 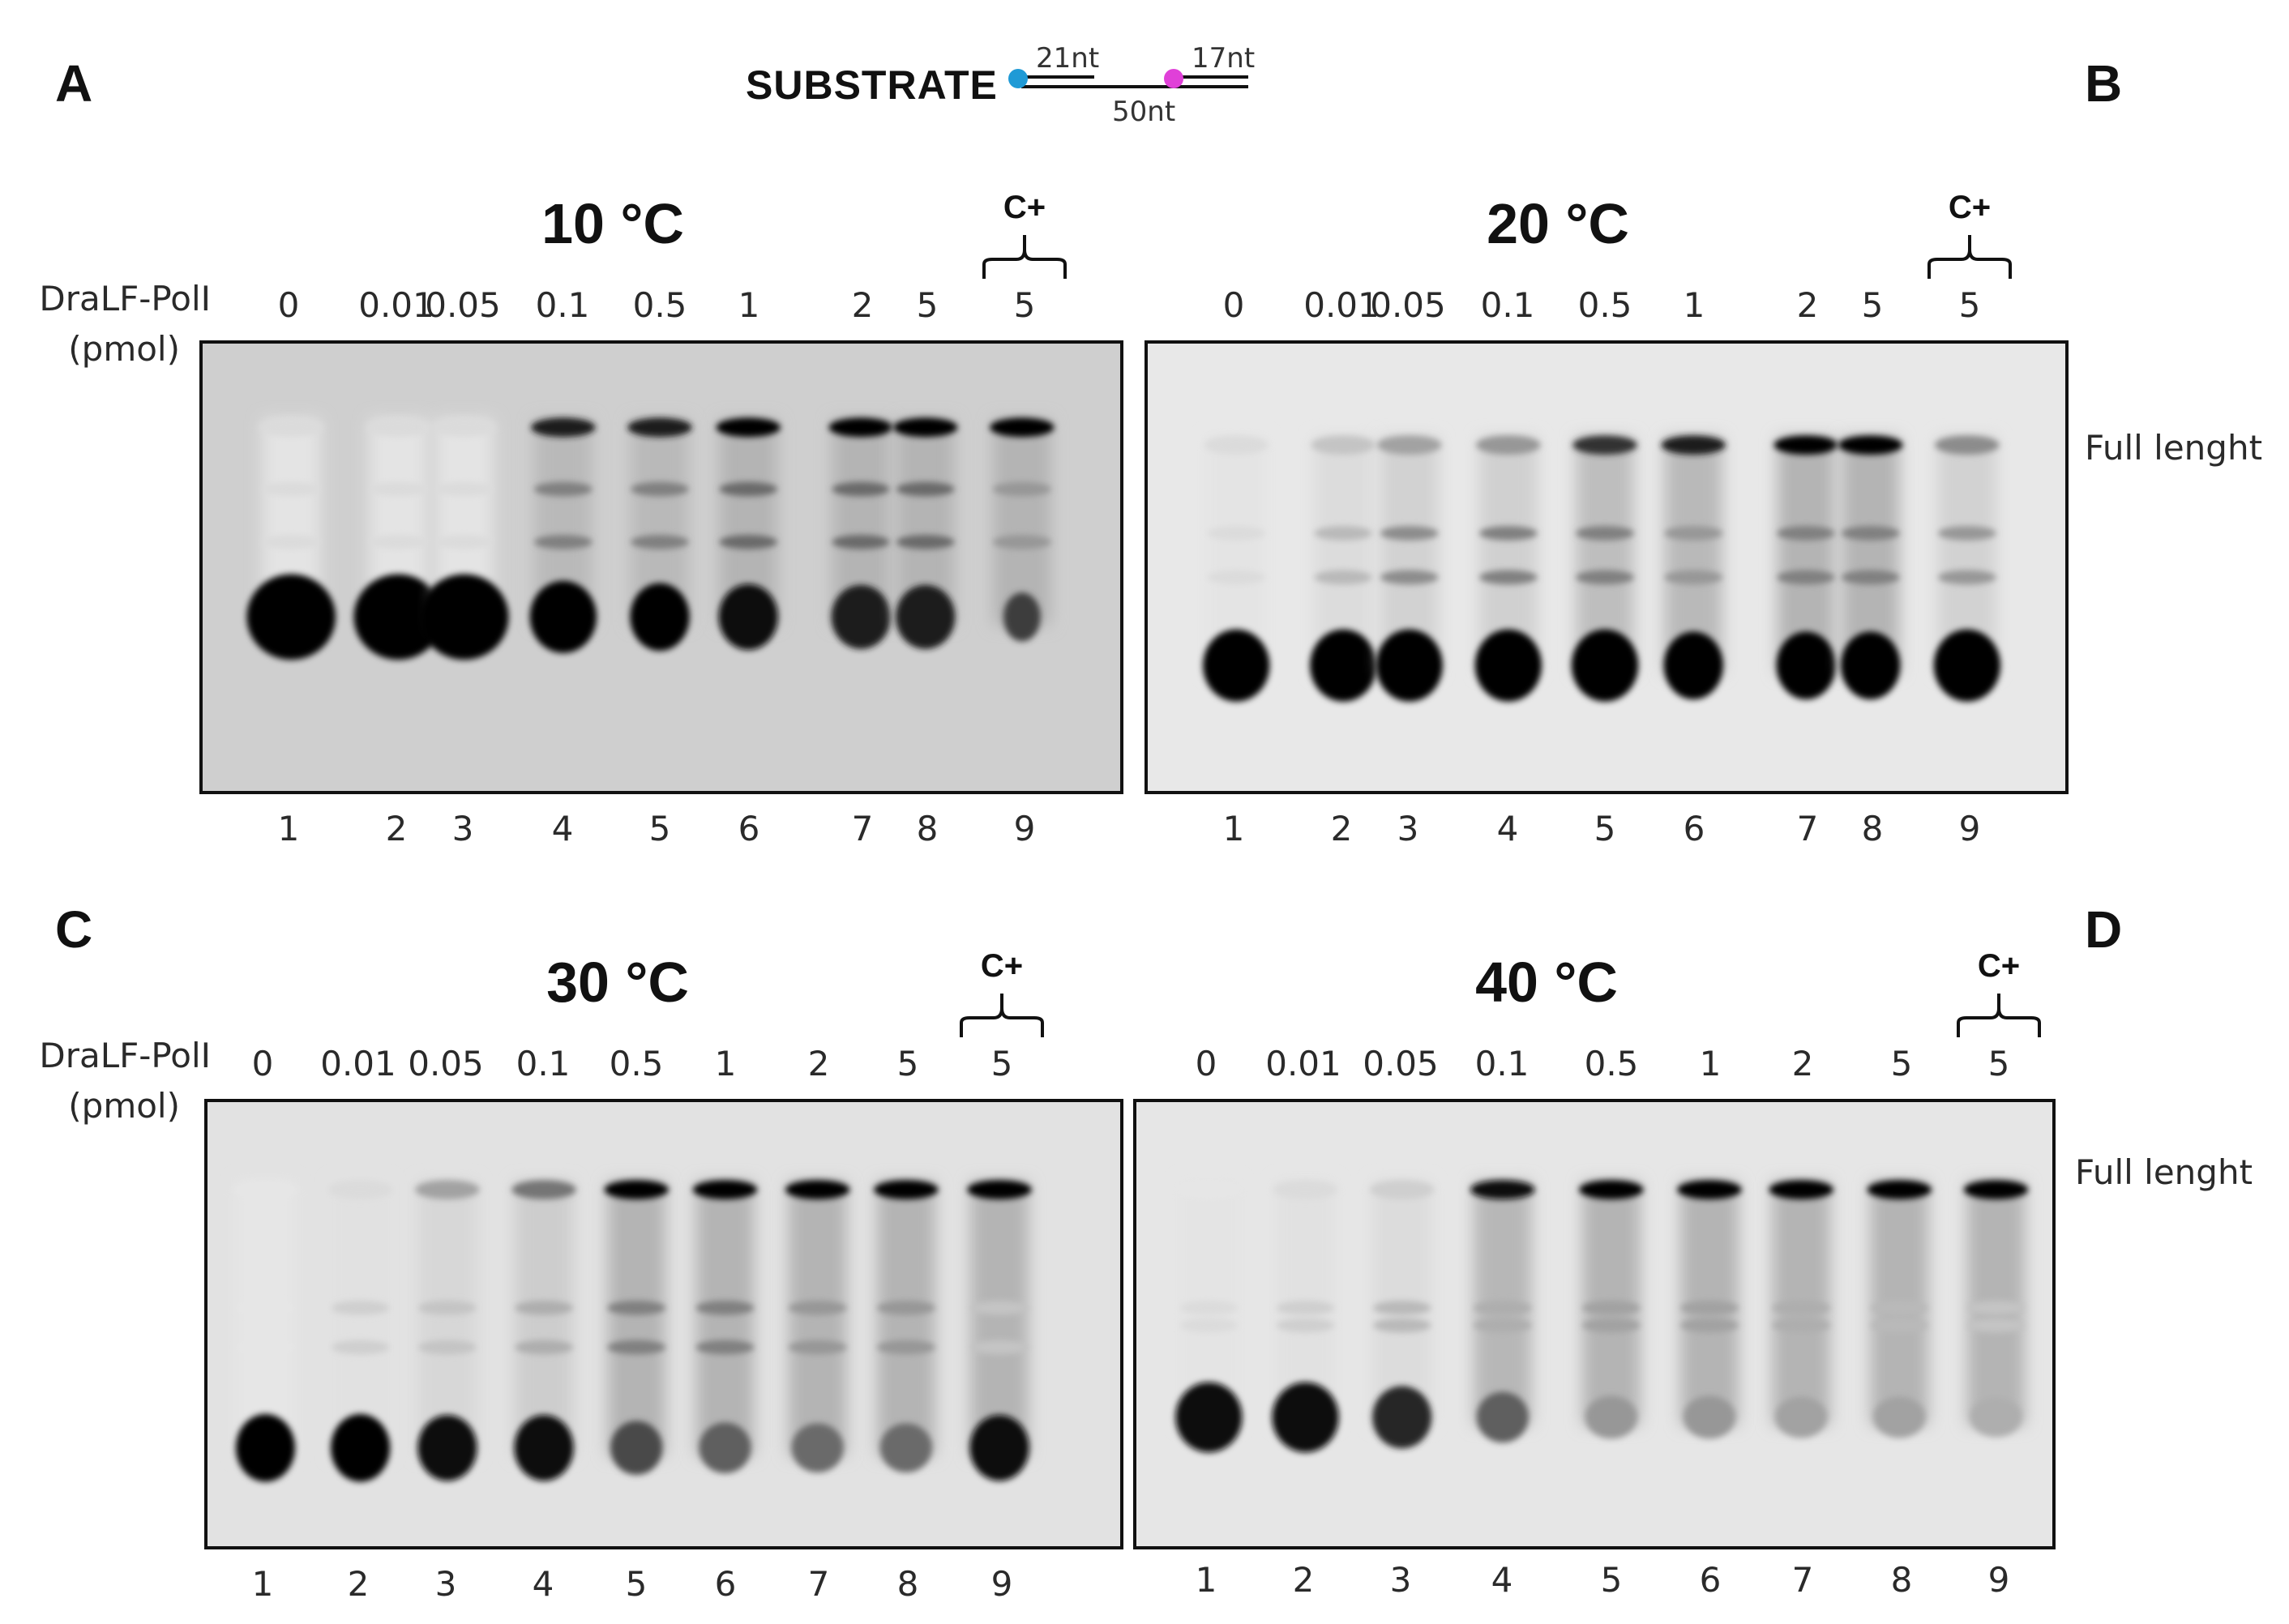 I want to click on concentration-label-a-1: 0, so click(x=289, y=305).